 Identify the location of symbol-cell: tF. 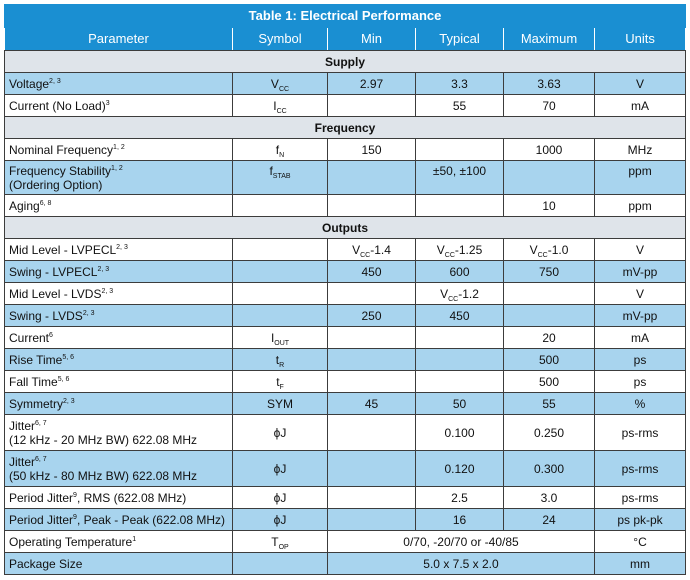
(280, 381).